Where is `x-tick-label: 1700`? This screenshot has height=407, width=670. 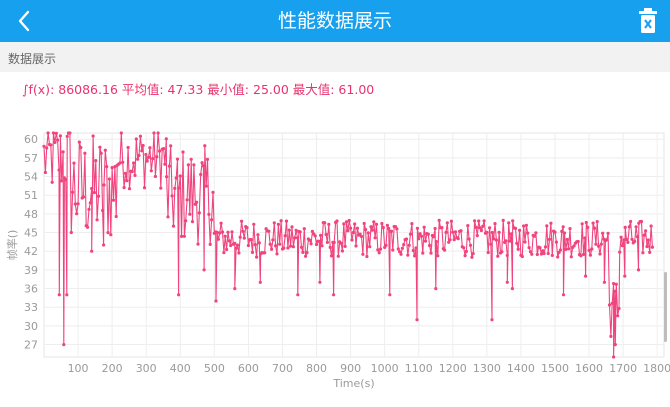
x-tick-label: 1700 is located at coordinates (623, 368).